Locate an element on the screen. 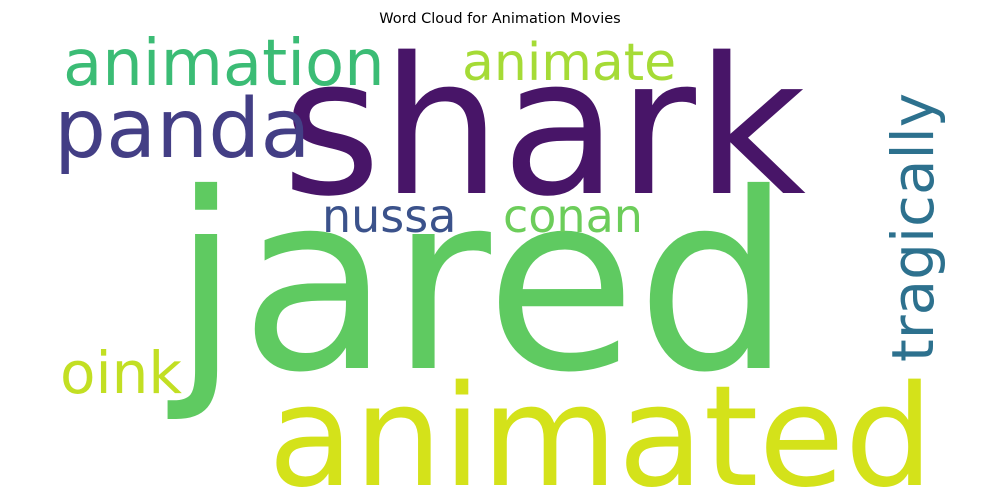 The image size is (1000, 500). word-animate: animate is located at coordinates (569, 63).